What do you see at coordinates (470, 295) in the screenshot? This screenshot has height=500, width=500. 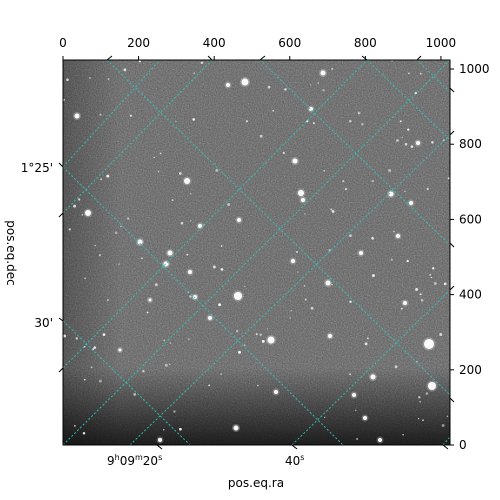 I see `right-tick-label: 400` at bounding box center [470, 295].